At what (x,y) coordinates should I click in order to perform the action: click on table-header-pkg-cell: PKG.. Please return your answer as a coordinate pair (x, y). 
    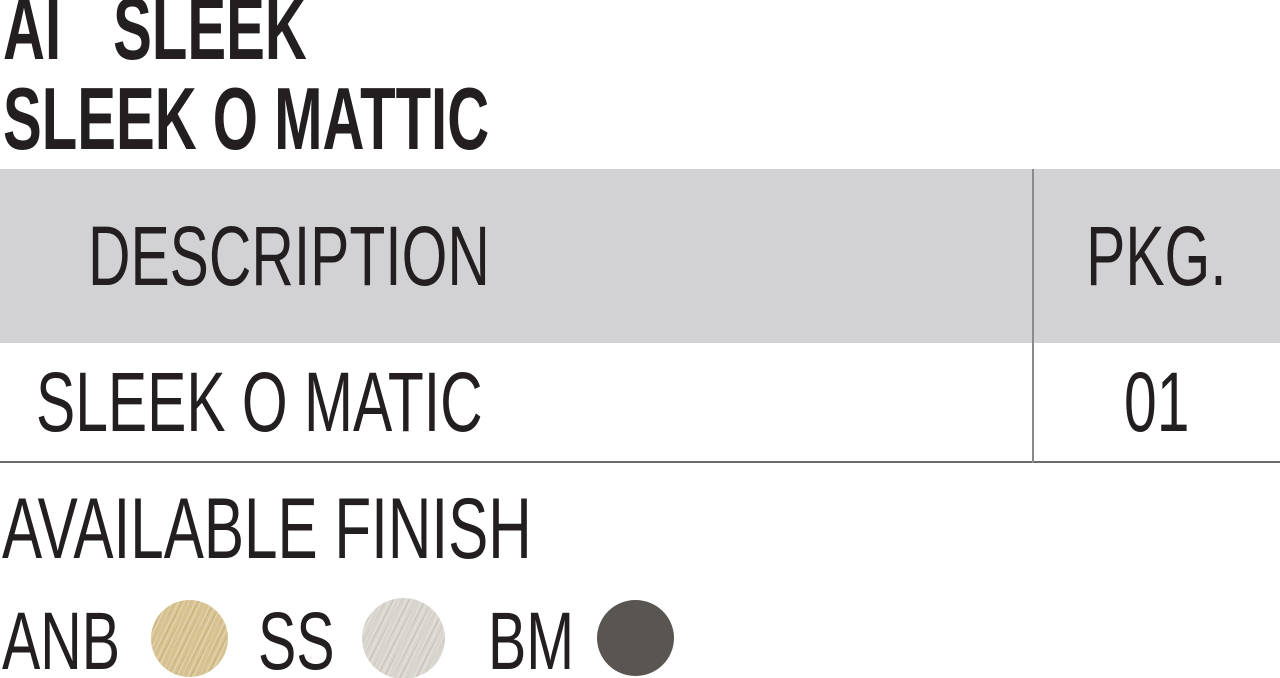
    Looking at the image, I should click on (1156, 256).